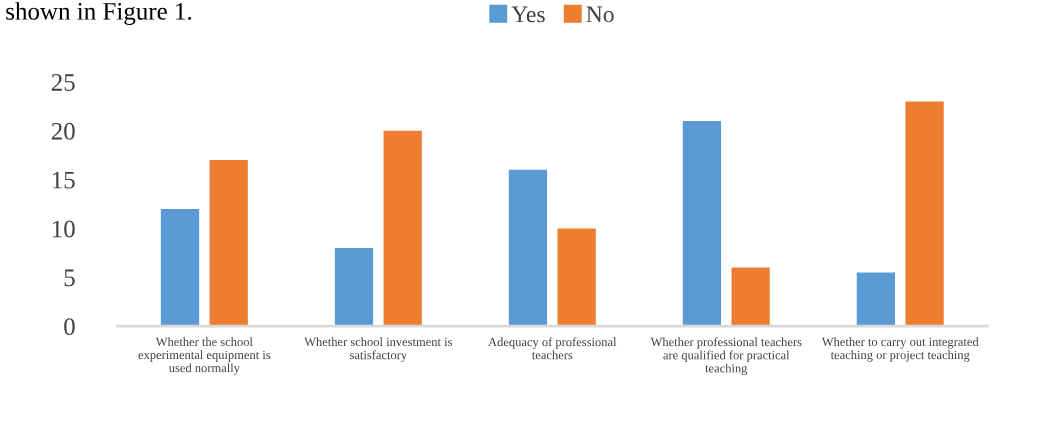  I want to click on x-tick-label: Whether the school experimental equipment is used normally, so click(204, 356).